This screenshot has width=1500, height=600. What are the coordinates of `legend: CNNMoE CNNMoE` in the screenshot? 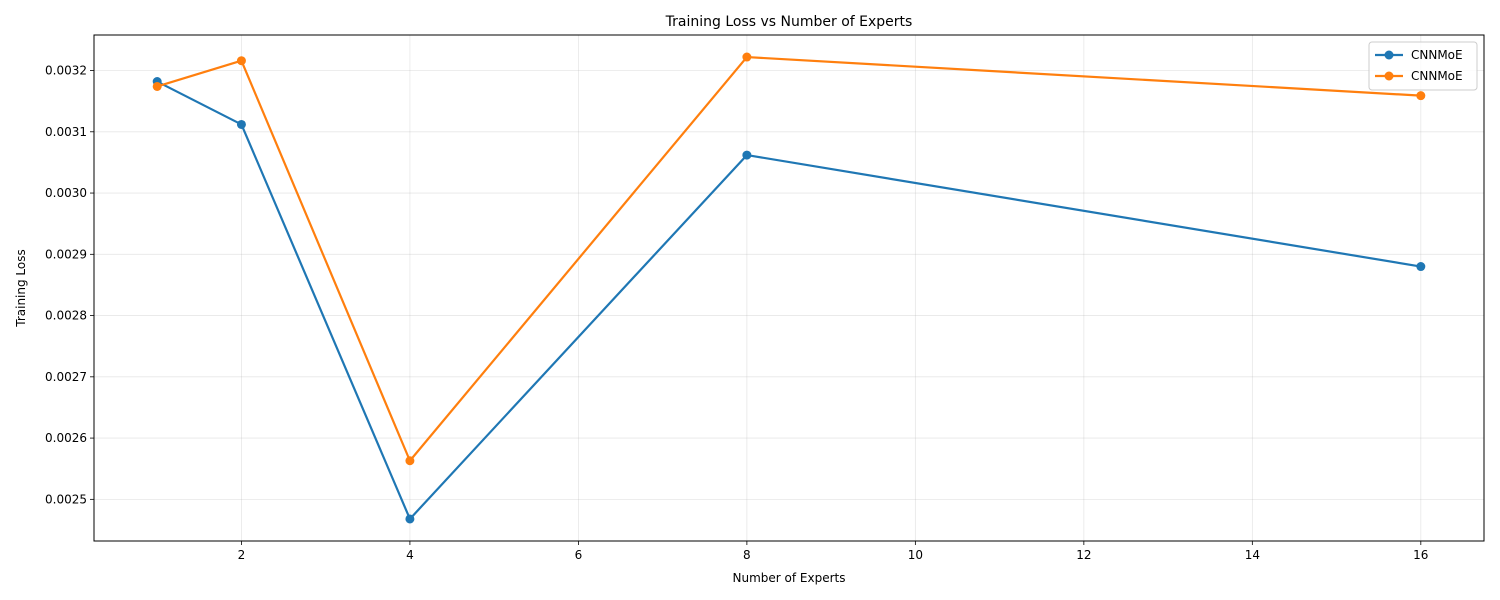 It's located at (1423, 66).